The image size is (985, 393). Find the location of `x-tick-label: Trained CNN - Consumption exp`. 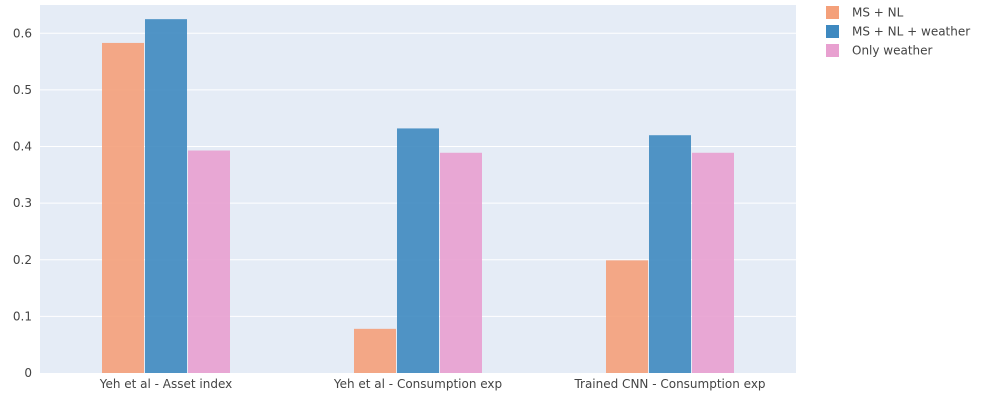

x-tick-label: Trained CNN - Consumption exp is located at coordinates (669, 384).